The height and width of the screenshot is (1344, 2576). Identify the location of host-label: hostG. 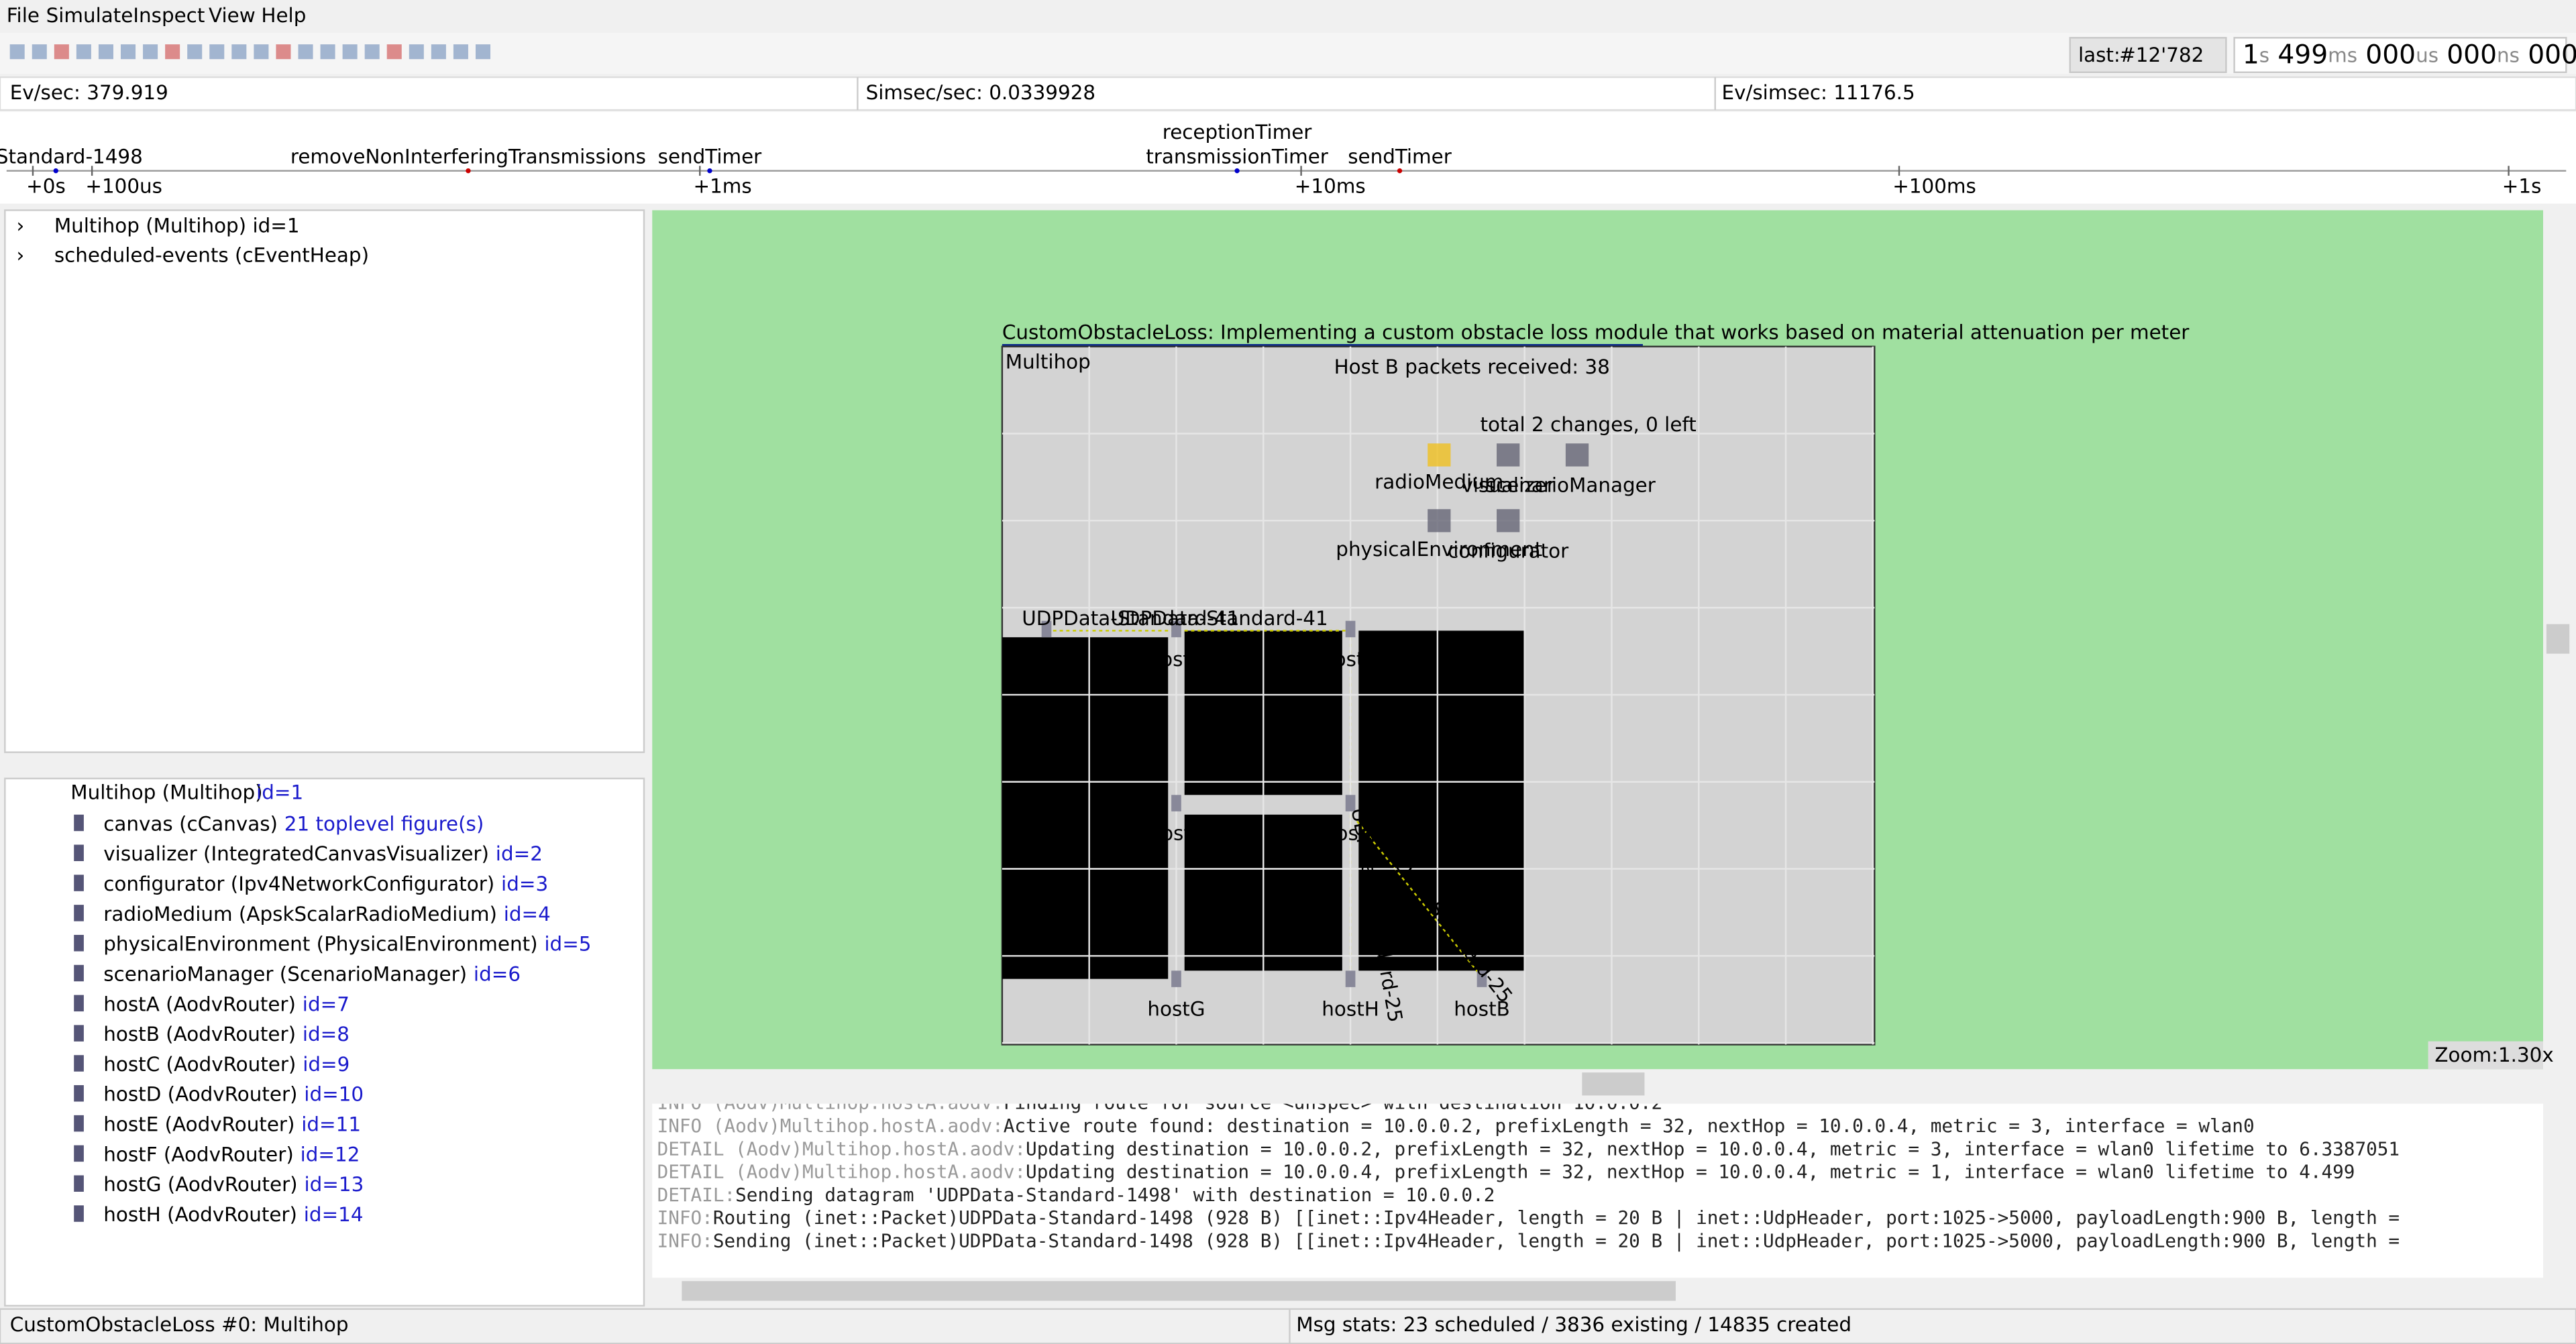
(1176, 1009).